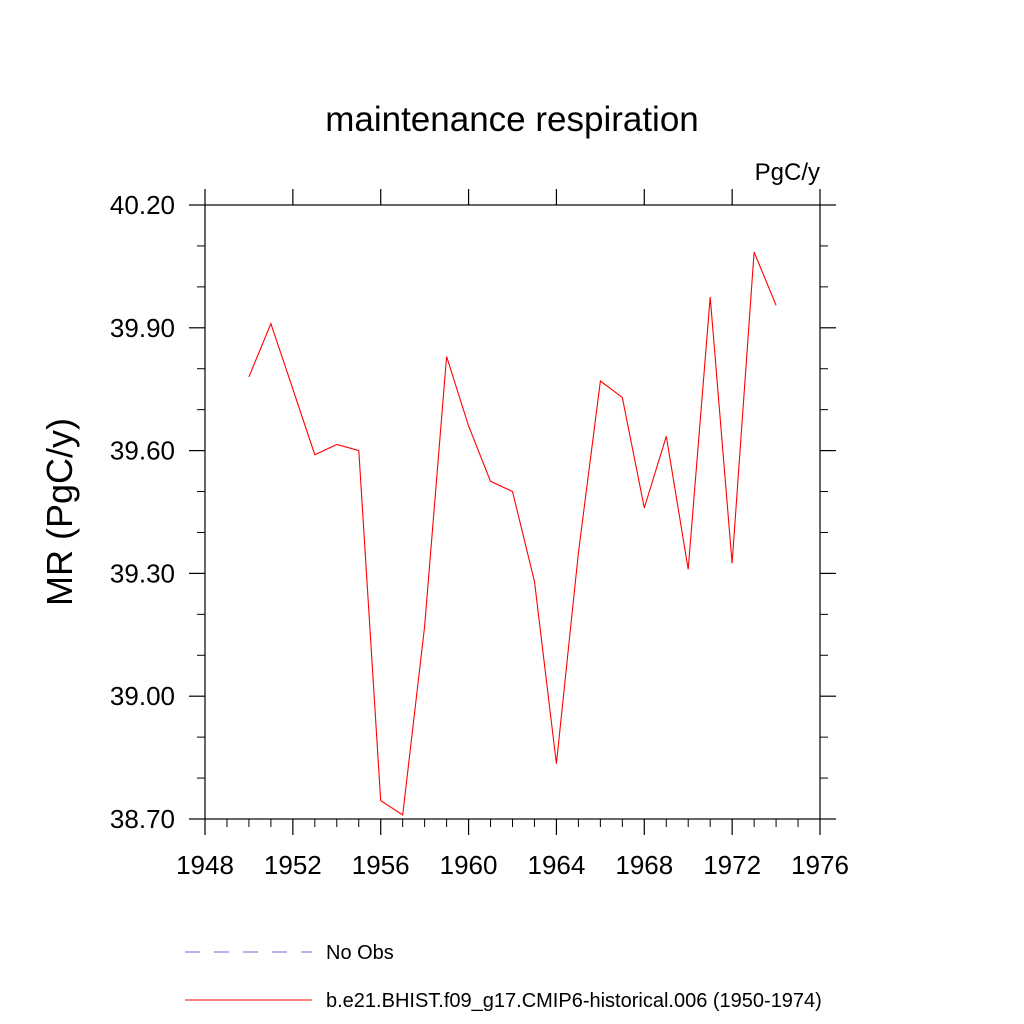  Describe the element at coordinates (205, 865) in the screenshot. I see `x-tick-label: 1948` at that location.